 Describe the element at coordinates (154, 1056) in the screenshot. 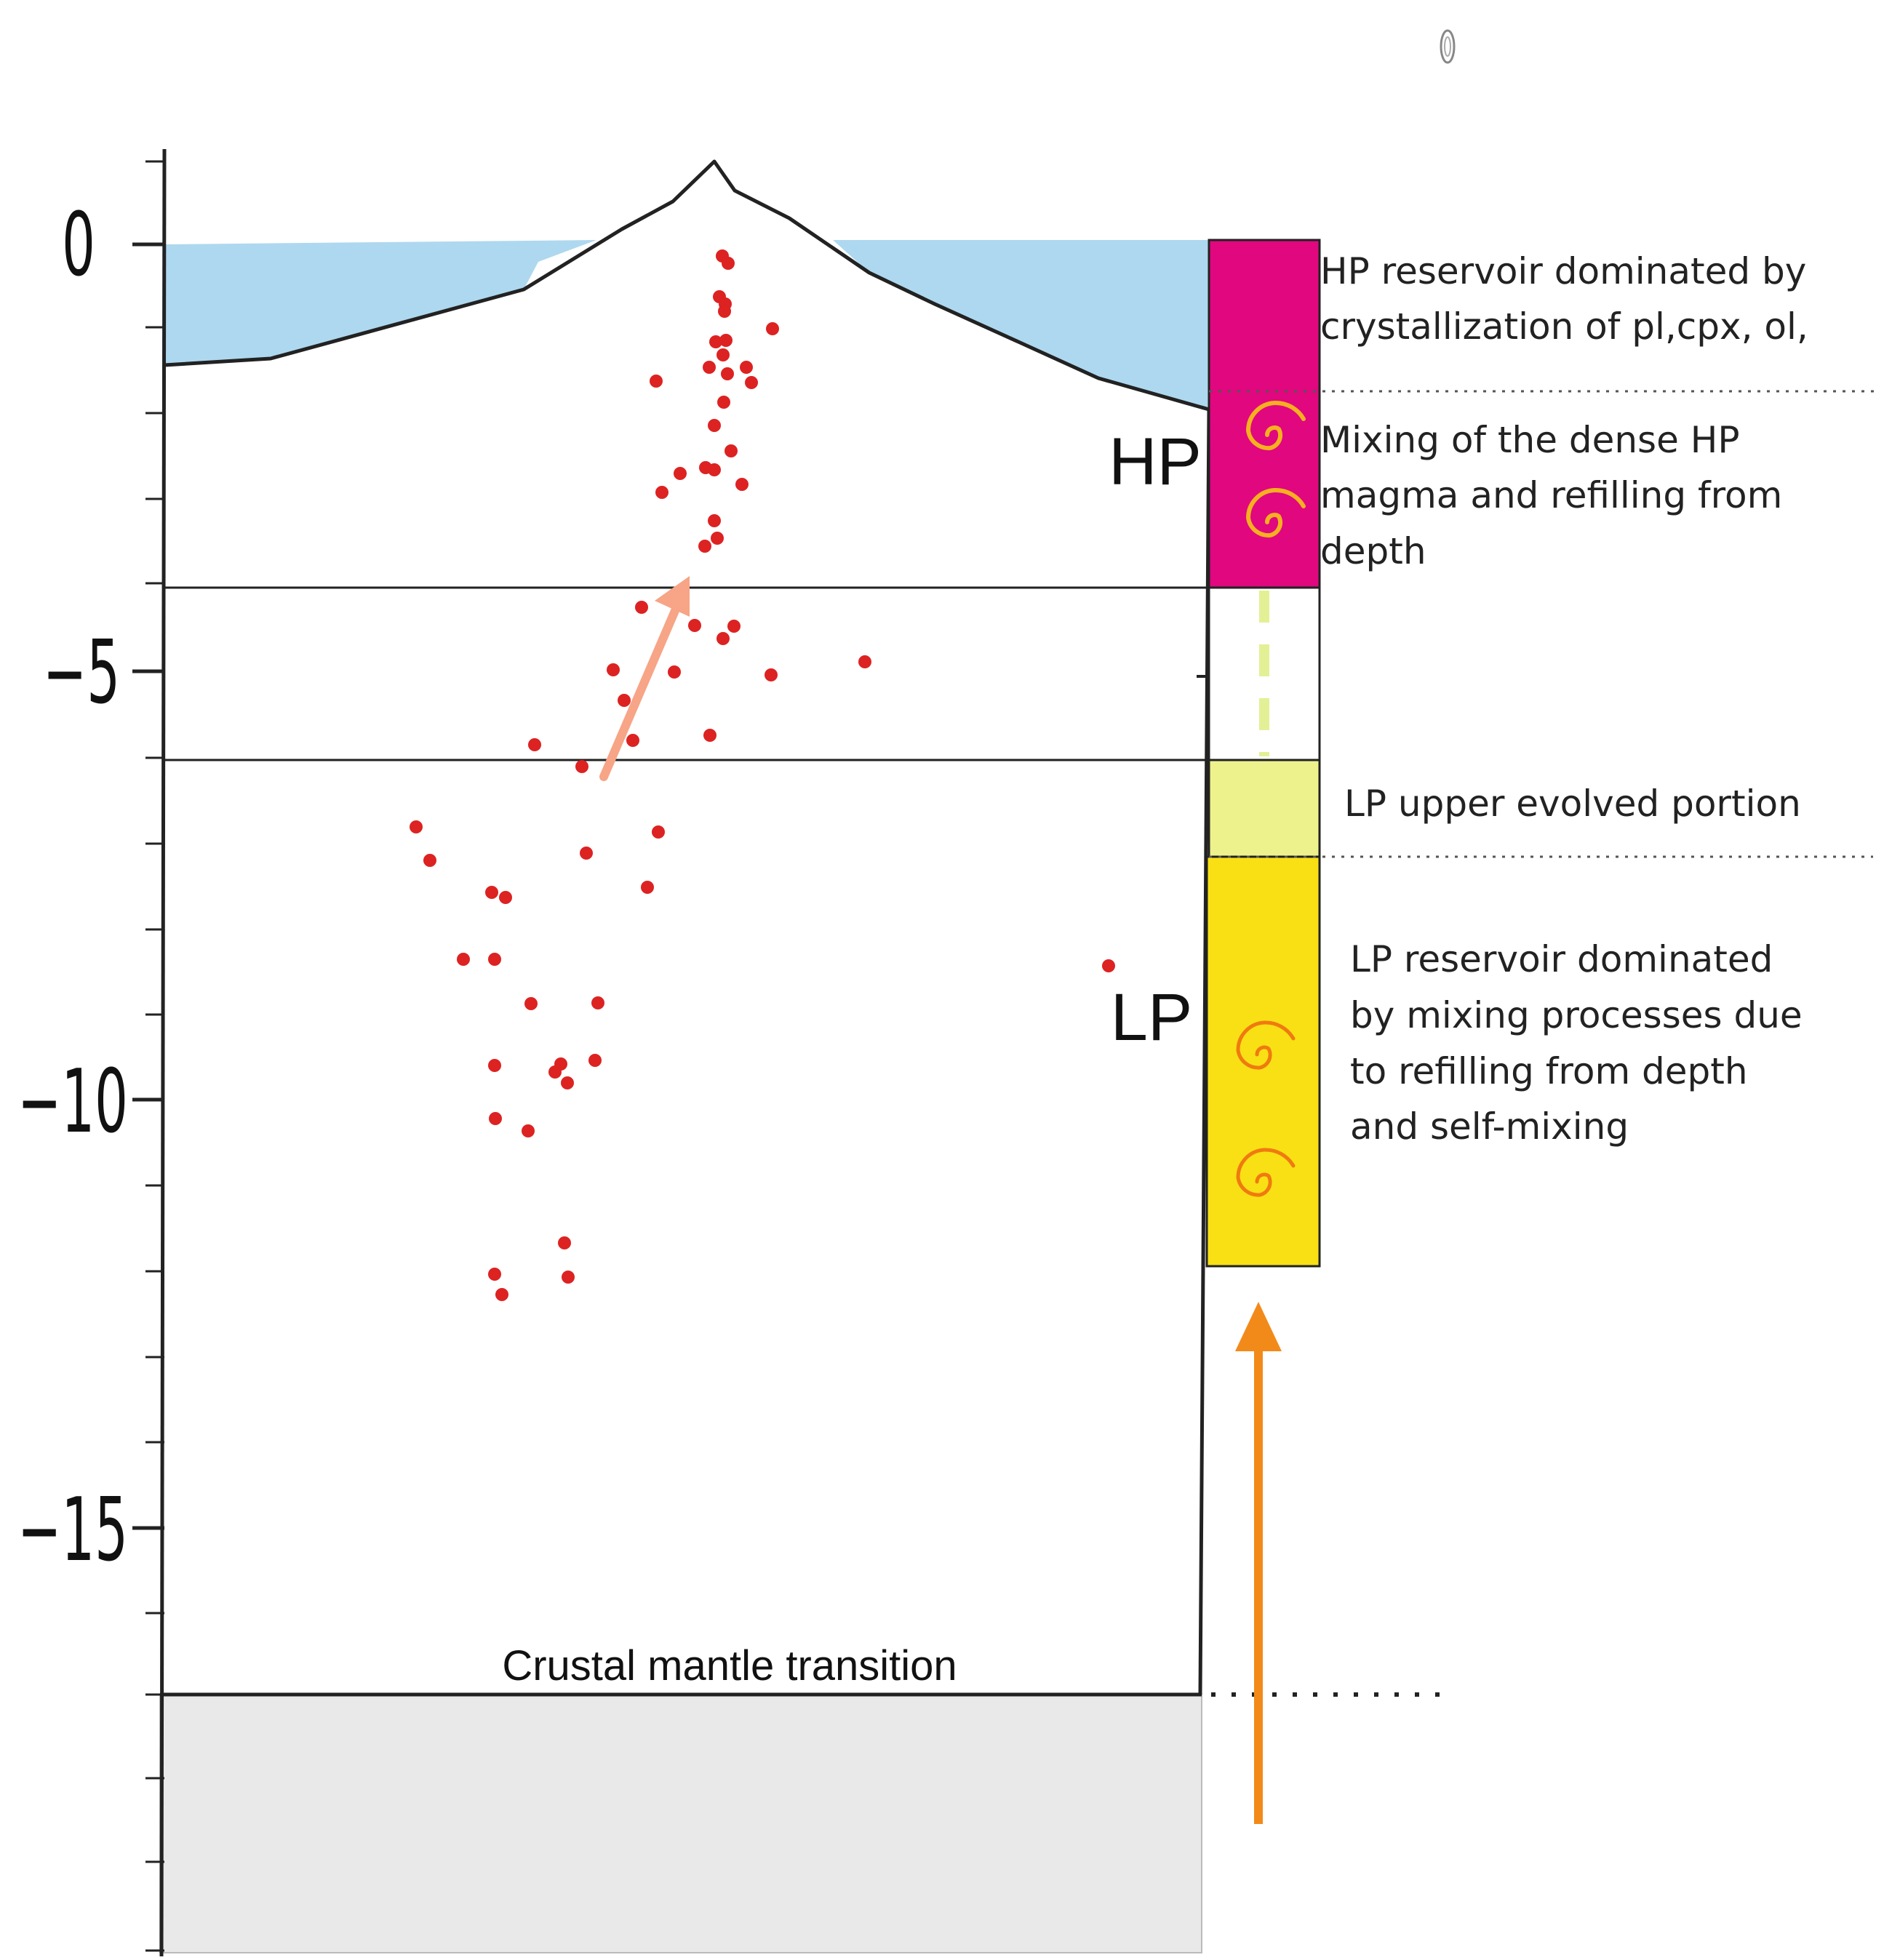

I see `y-axis-minor-ticks` at that location.